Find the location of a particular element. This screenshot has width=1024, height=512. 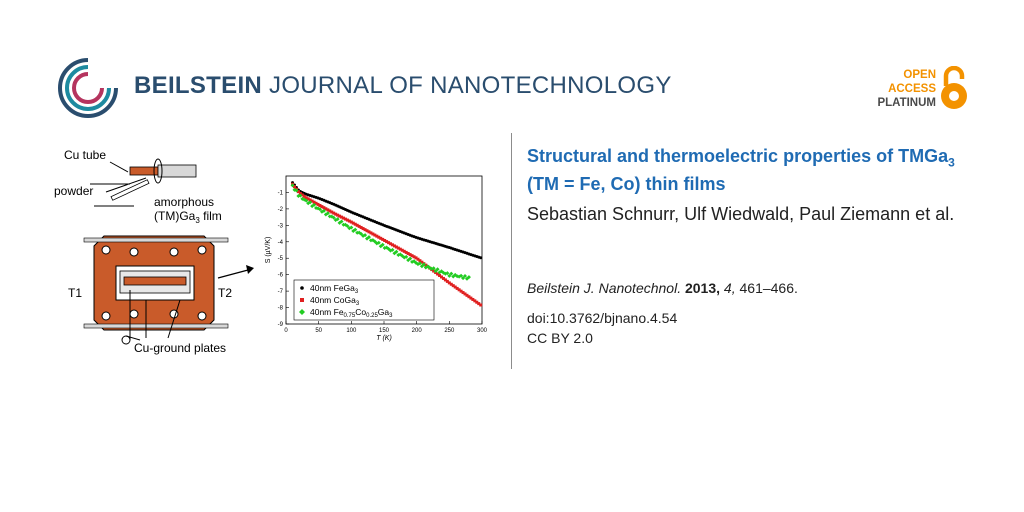

open-access-lock-icon is located at coordinates (954, 87).